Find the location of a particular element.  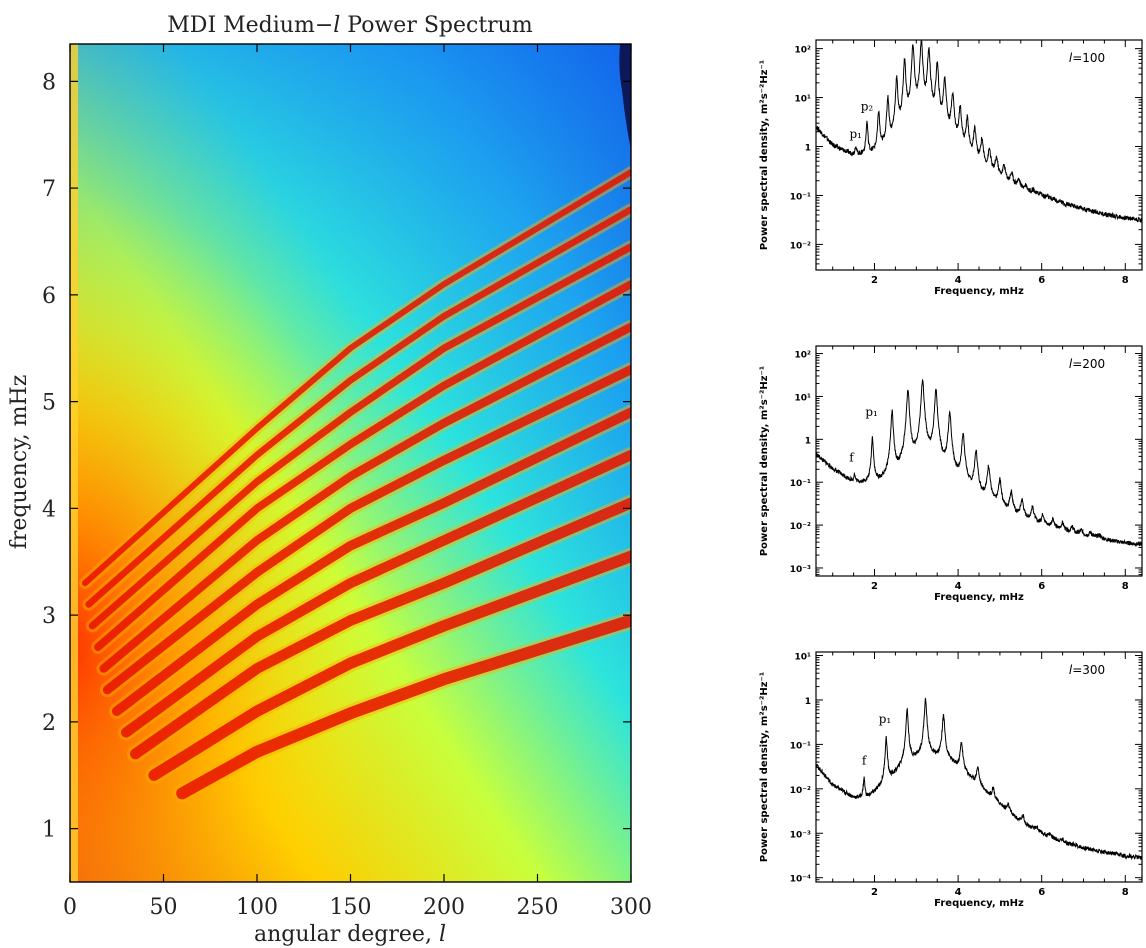

heatmap-title: MDI Medium−l Power Spectrum is located at coordinates (350, 25).